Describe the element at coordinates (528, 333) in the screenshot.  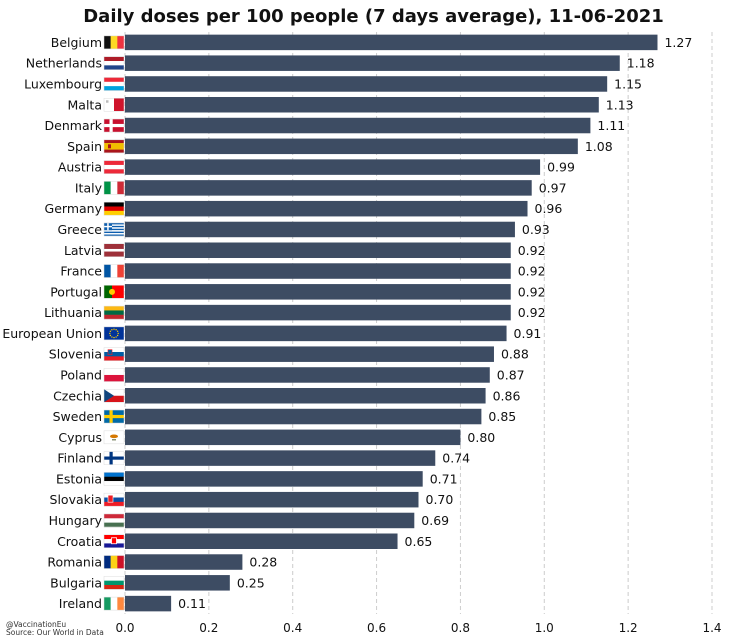
I see `value-label: 0.91` at that location.